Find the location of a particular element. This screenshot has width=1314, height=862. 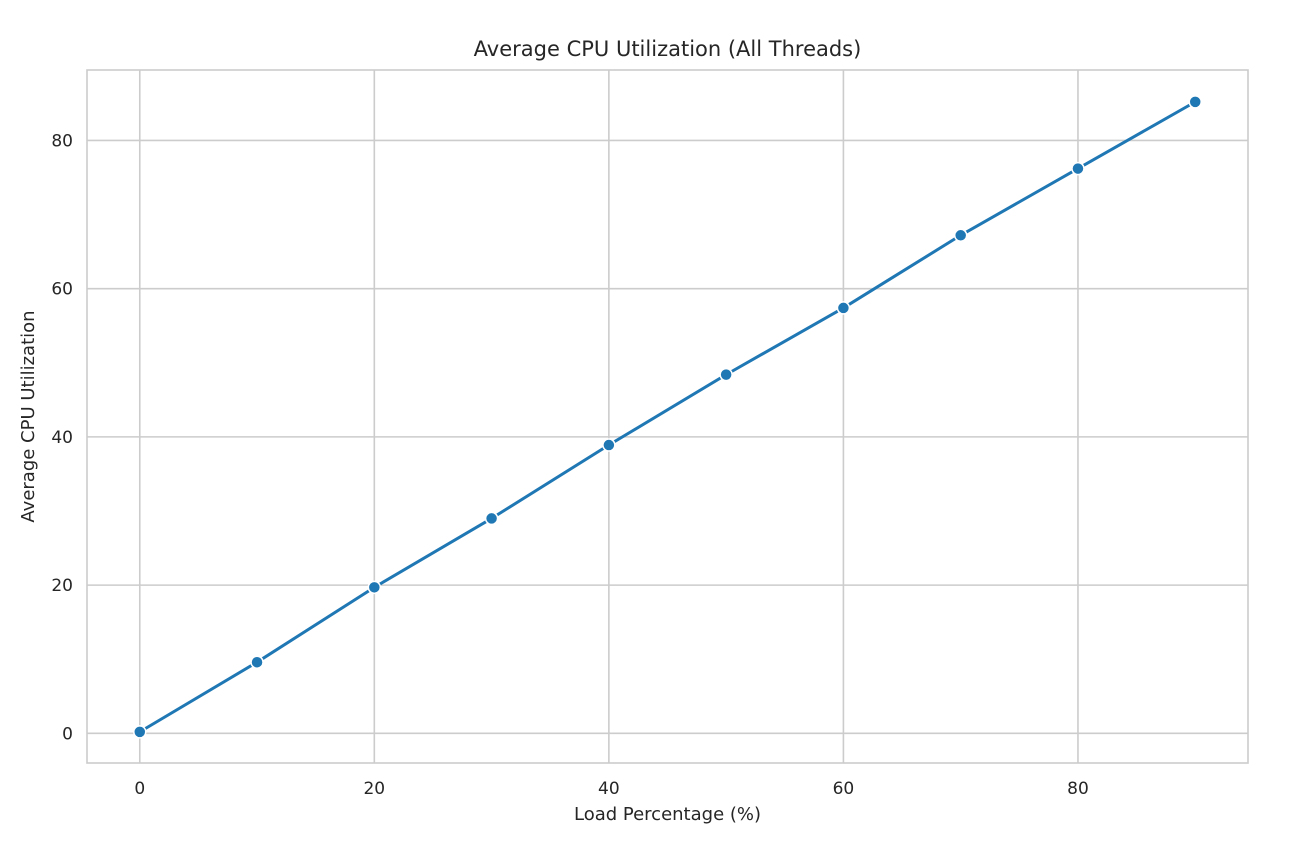

y-tick-label: 40 is located at coordinates (62, 438).